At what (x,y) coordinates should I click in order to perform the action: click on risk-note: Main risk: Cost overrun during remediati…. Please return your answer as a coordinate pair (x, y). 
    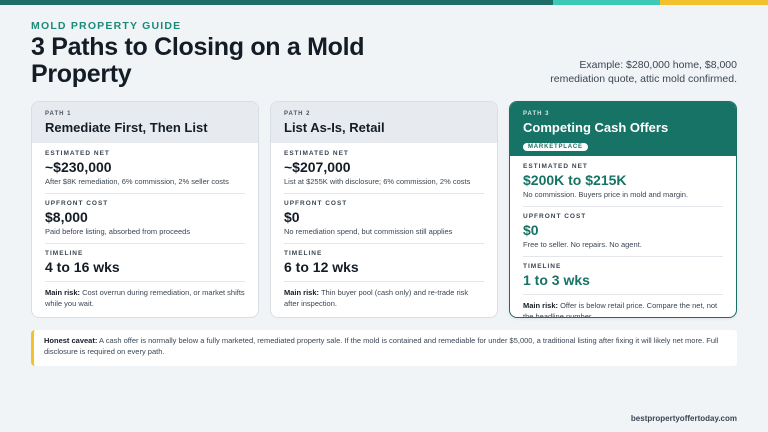
    Looking at the image, I should click on (145, 298).